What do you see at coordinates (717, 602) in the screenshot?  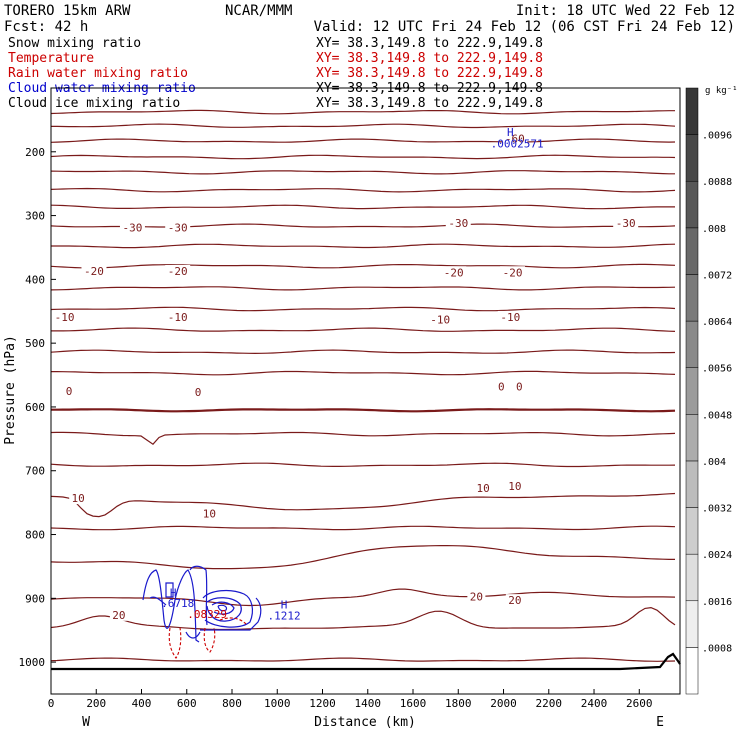 I see `colorbar-label: .0016` at bounding box center [717, 602].